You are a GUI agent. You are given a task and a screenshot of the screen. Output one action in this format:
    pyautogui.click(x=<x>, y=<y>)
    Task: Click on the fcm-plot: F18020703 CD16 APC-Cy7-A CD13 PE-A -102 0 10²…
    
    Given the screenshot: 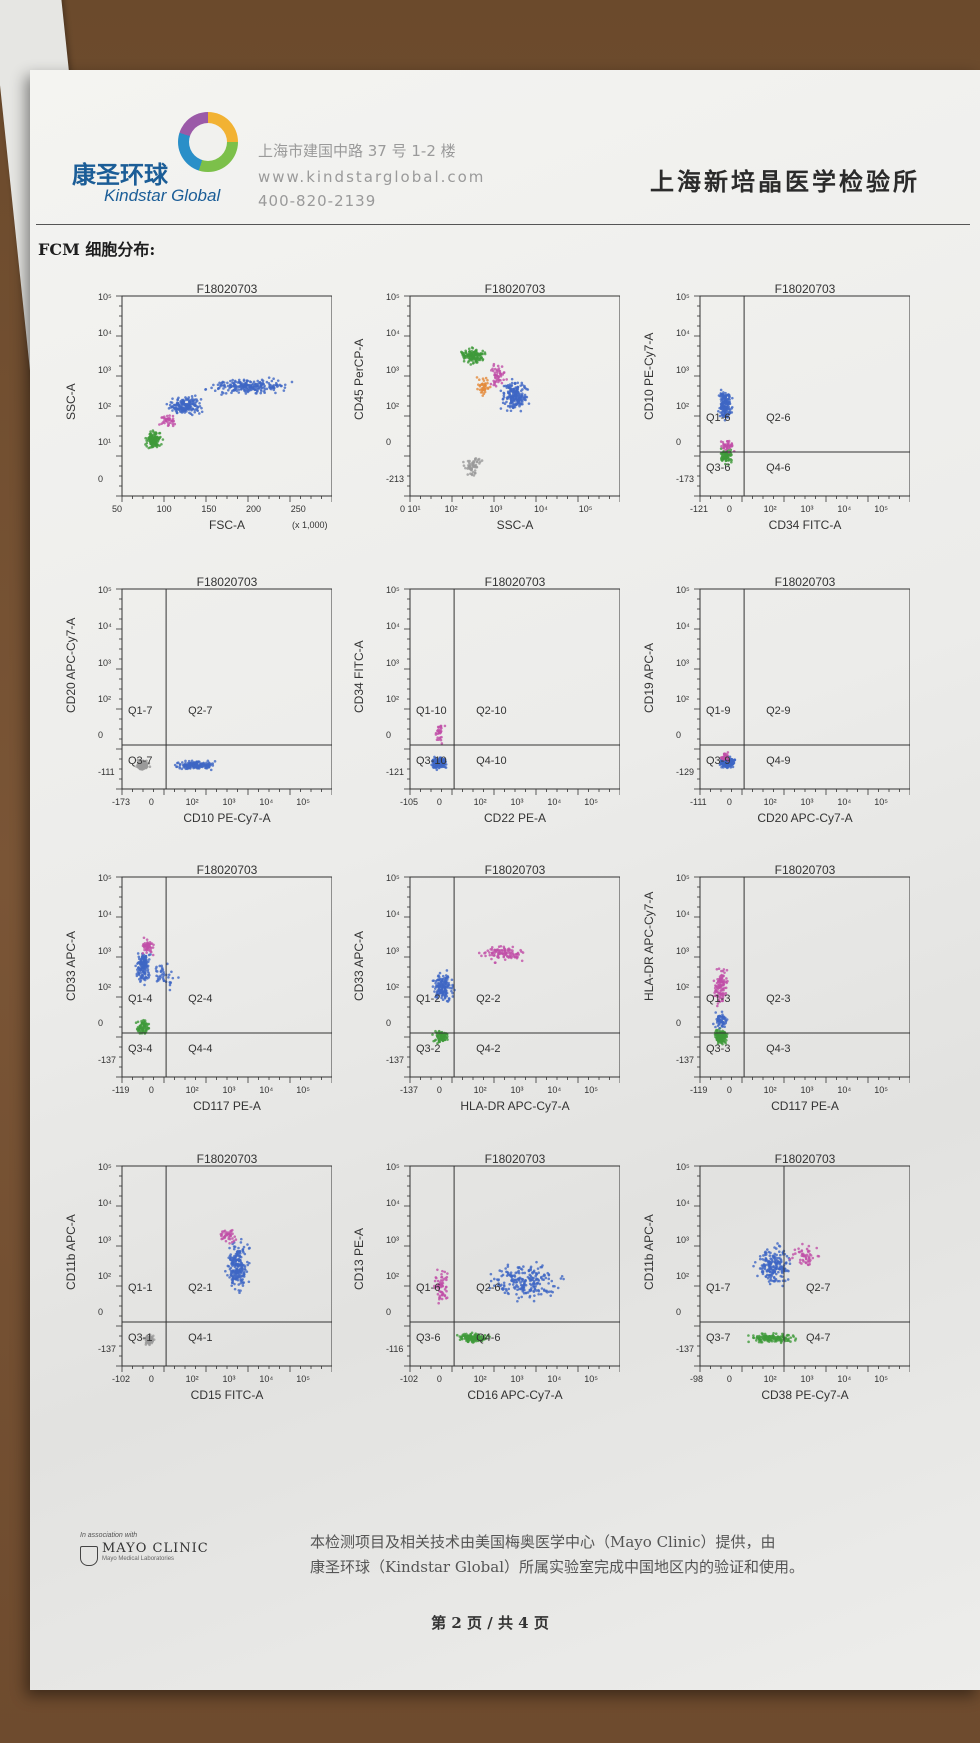 What is the action you would take?
    pyautogui.click(x=485, y=1289)
    